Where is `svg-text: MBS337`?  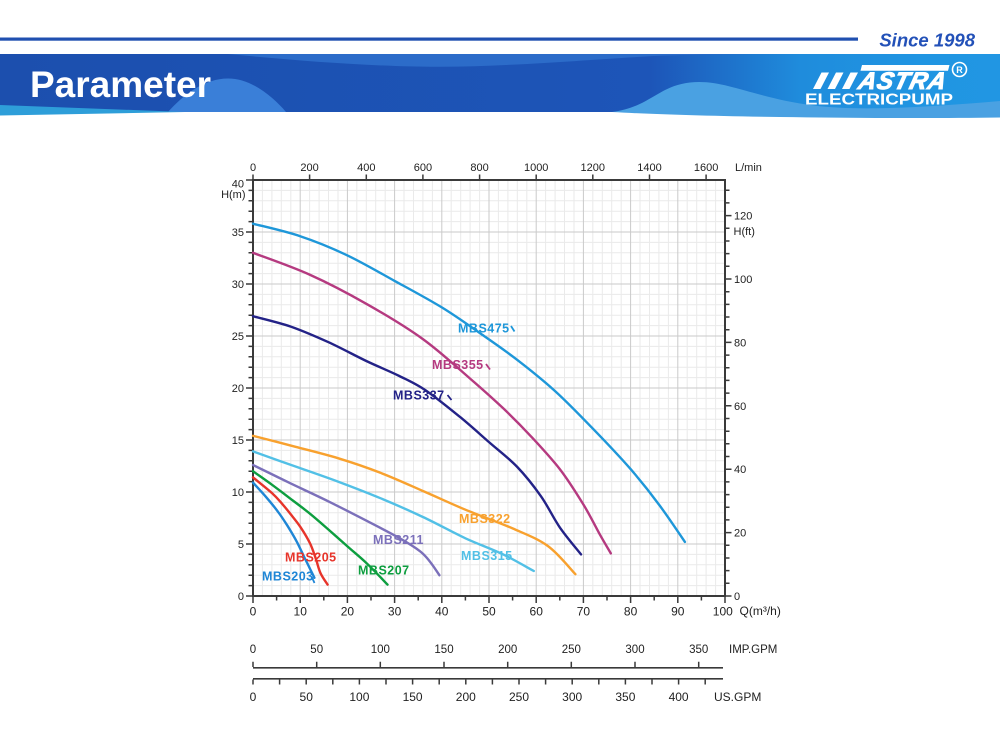
svg-text: MBS337 is located at coordinates (419, 396).